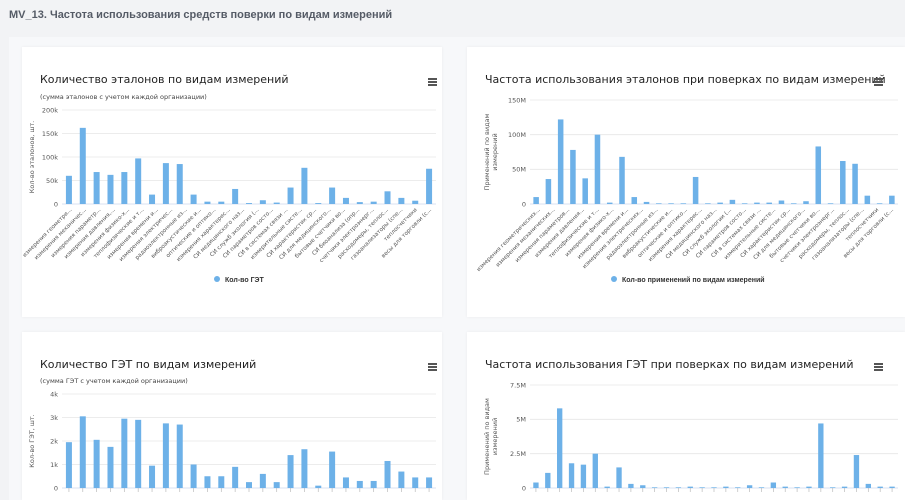 The height and width of the screenshot is (500, 905). I want to click on legend-item: Кол-во ГЭТ, so click(239, 280).